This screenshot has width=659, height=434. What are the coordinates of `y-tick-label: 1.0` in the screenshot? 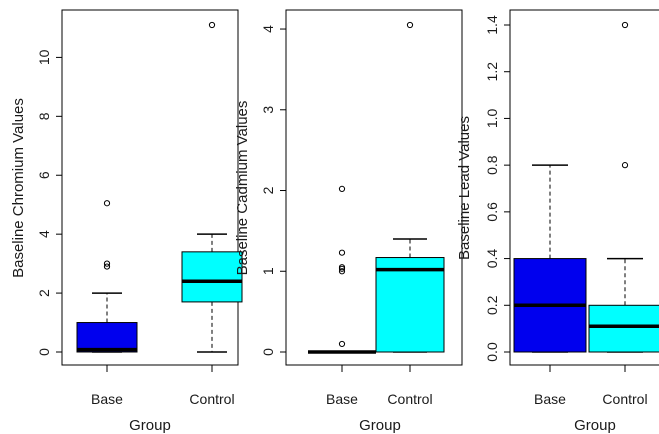 It's located at (492, 118).